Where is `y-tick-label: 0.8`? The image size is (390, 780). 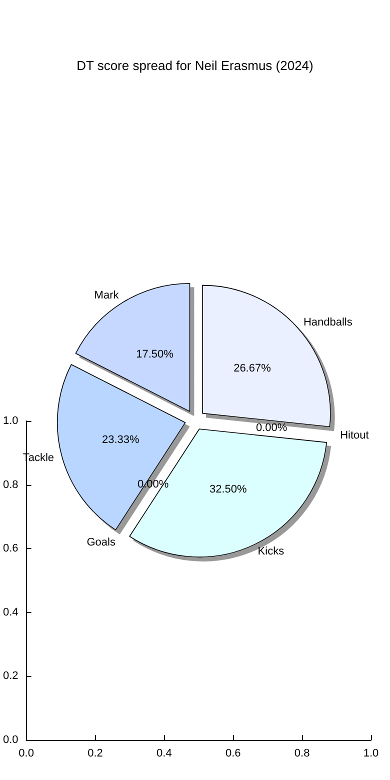 y-tick-label: 0.8 is located at coordinates (10, 484).